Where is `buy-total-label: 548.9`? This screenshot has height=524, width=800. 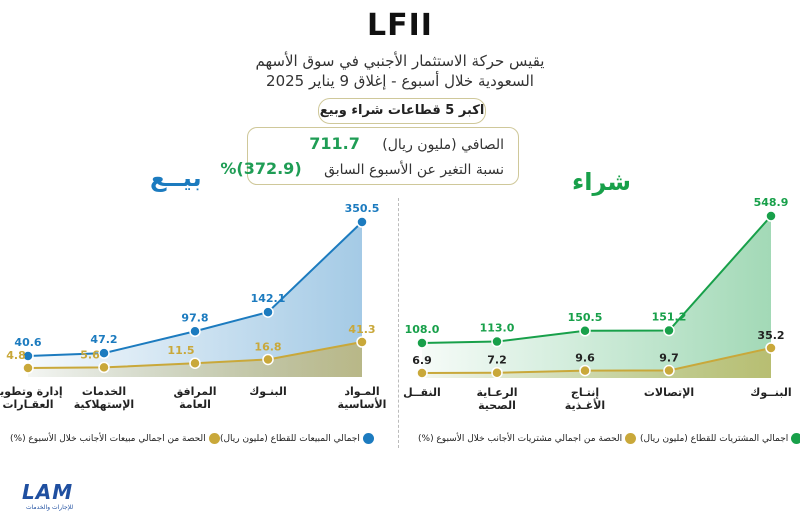 buy-total-label: 548.9 is located at coordinates (771, 202).